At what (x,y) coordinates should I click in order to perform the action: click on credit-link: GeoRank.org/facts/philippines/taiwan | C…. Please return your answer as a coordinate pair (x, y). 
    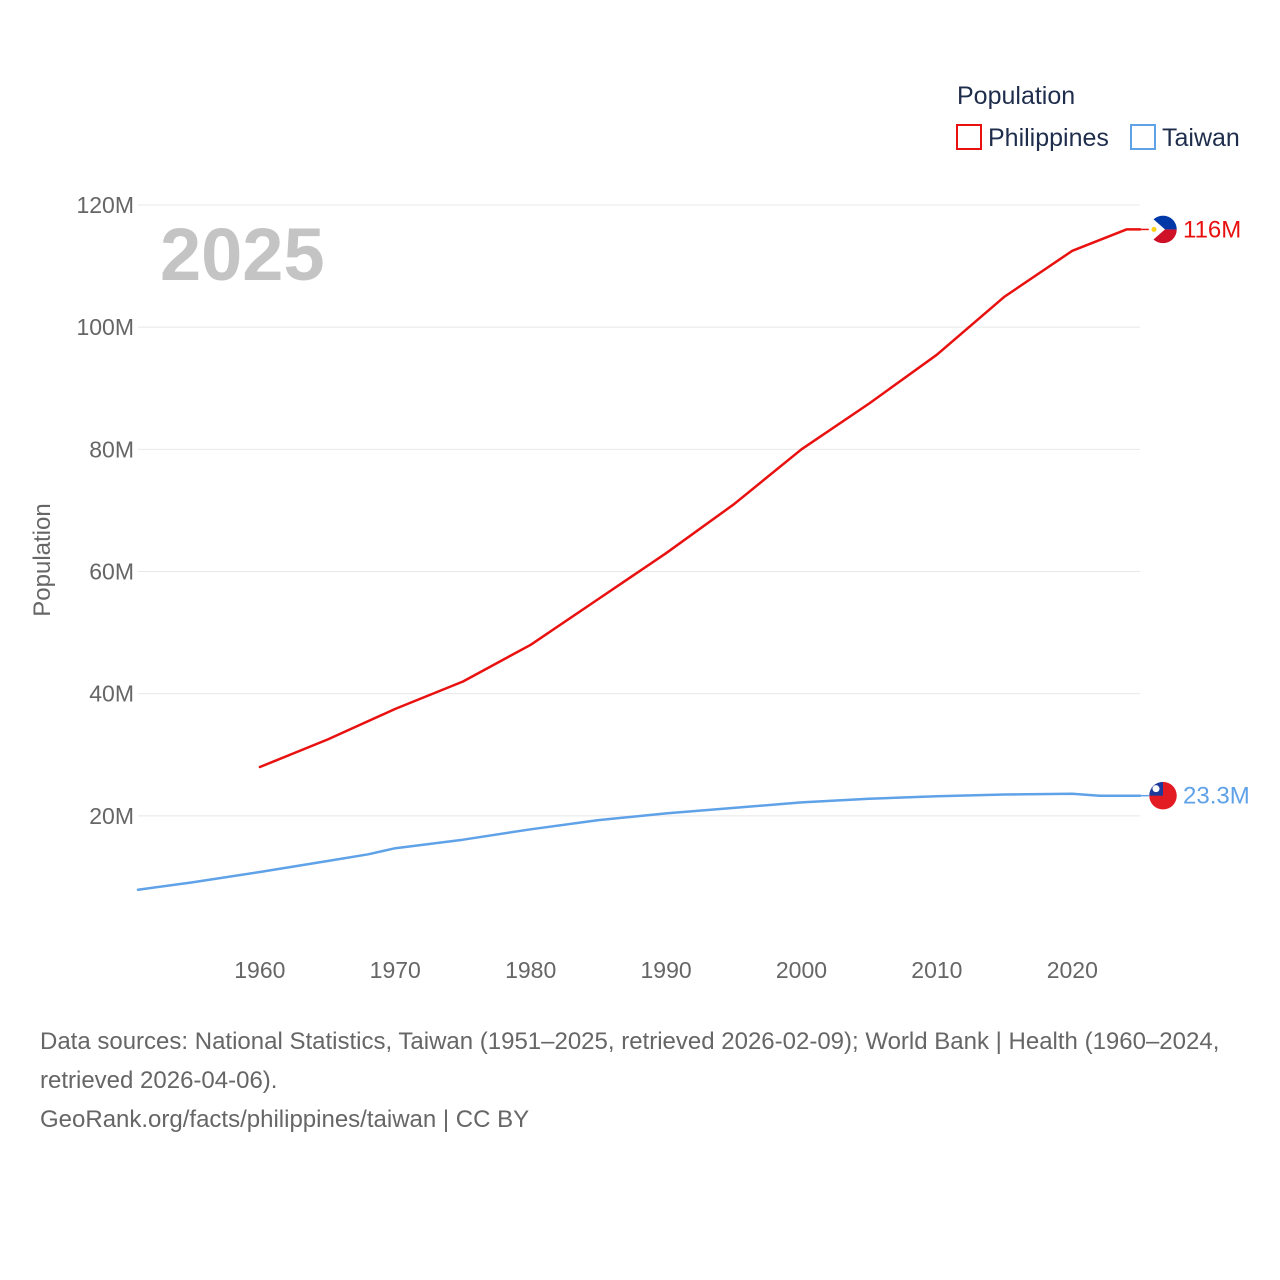
    Looking at the image, I should click on (285, 1119).